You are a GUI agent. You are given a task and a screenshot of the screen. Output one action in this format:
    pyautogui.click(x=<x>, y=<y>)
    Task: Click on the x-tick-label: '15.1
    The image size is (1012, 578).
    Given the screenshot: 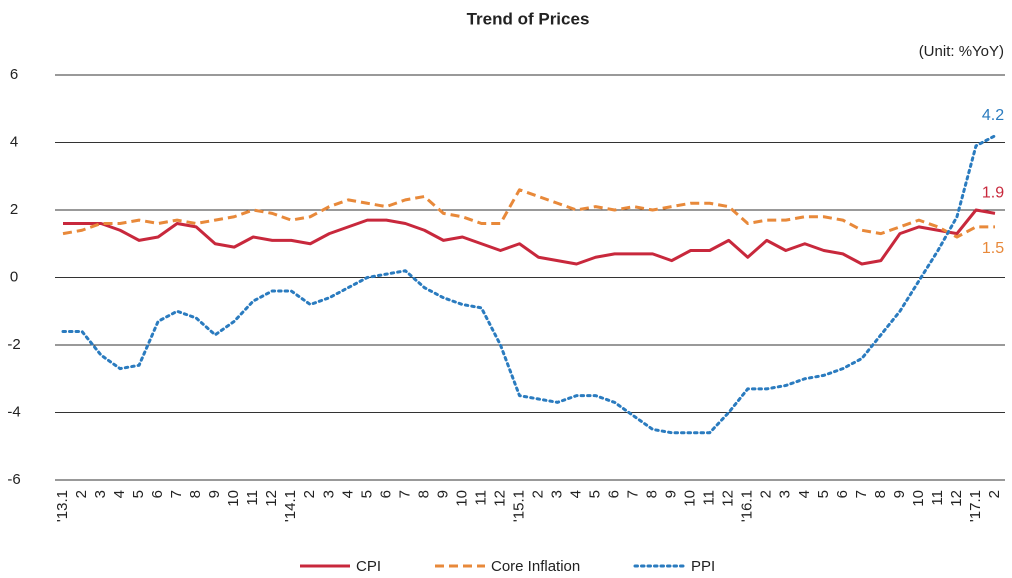 What is the action you would take?
    pyautogui.click(x=518, y=506)
    